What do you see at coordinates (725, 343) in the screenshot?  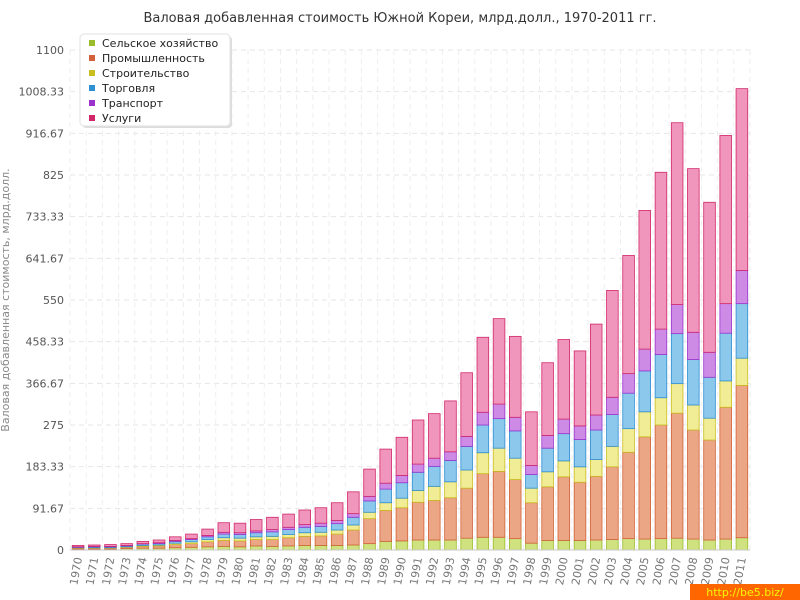 I see `bar-stack-2010` at bounding box center [725, 343].